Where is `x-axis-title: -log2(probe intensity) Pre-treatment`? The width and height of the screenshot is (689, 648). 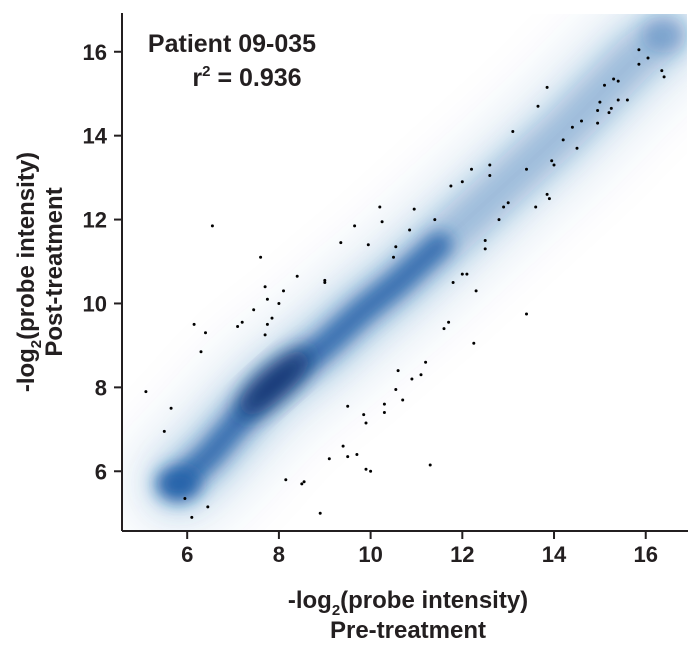
x-axis-title: -log2(probe intensity) Pre-treatment is located at coordinates (408, 615).